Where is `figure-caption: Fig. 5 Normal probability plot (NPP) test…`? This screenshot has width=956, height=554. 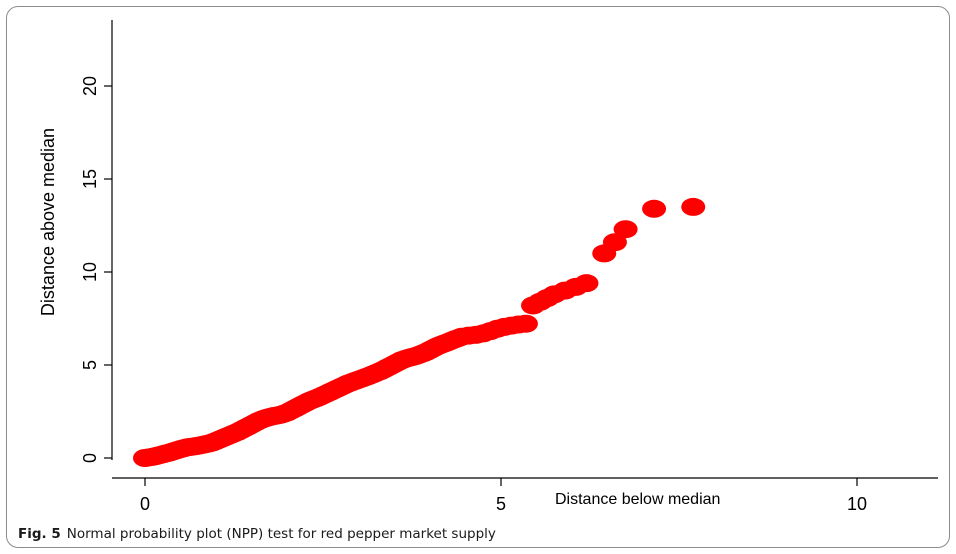
figure-caption: Fig. 5 Normal probability plot (NPP) test… is located at coordinates (257, 534).